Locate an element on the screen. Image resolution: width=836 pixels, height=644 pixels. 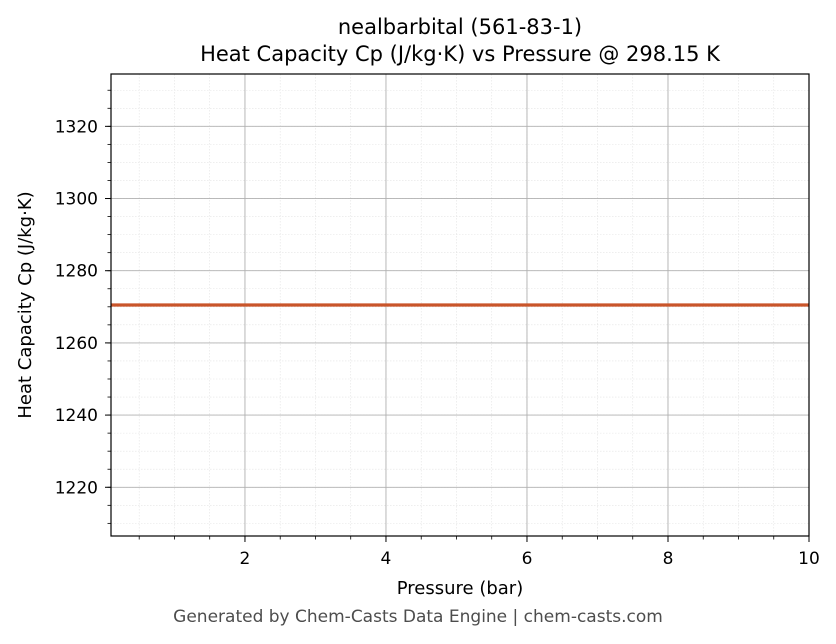
x-tick-label: 6 is located at coordinates (527, 559).